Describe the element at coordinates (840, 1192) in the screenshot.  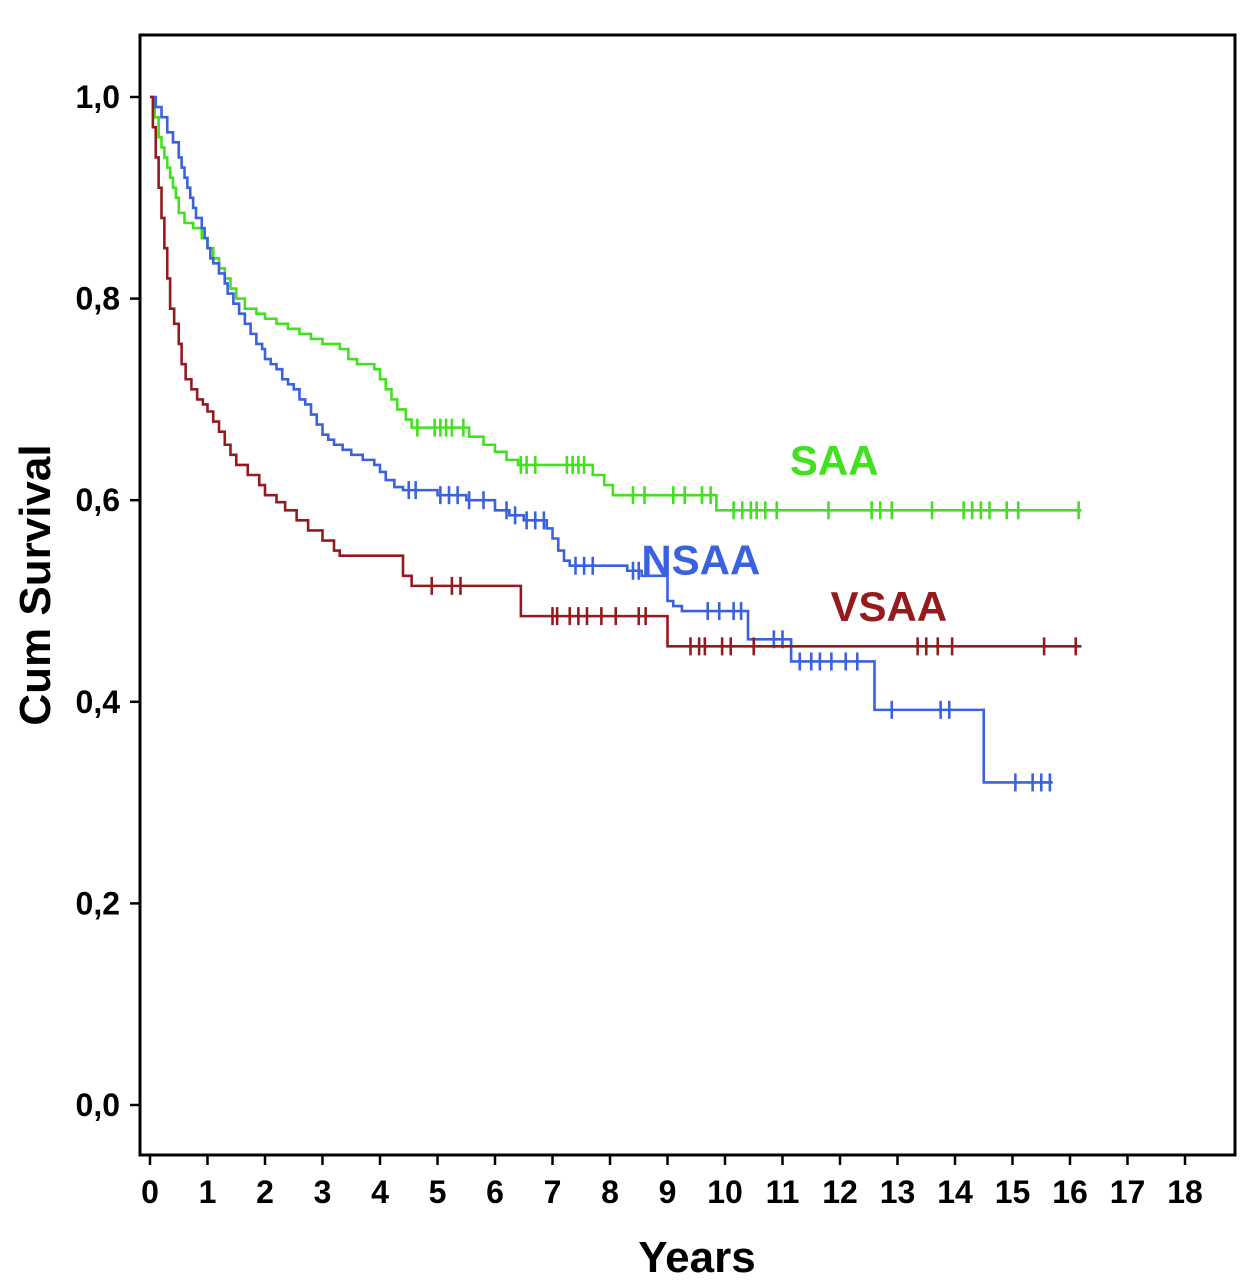
I see `x-tick-label: 12` at that location.